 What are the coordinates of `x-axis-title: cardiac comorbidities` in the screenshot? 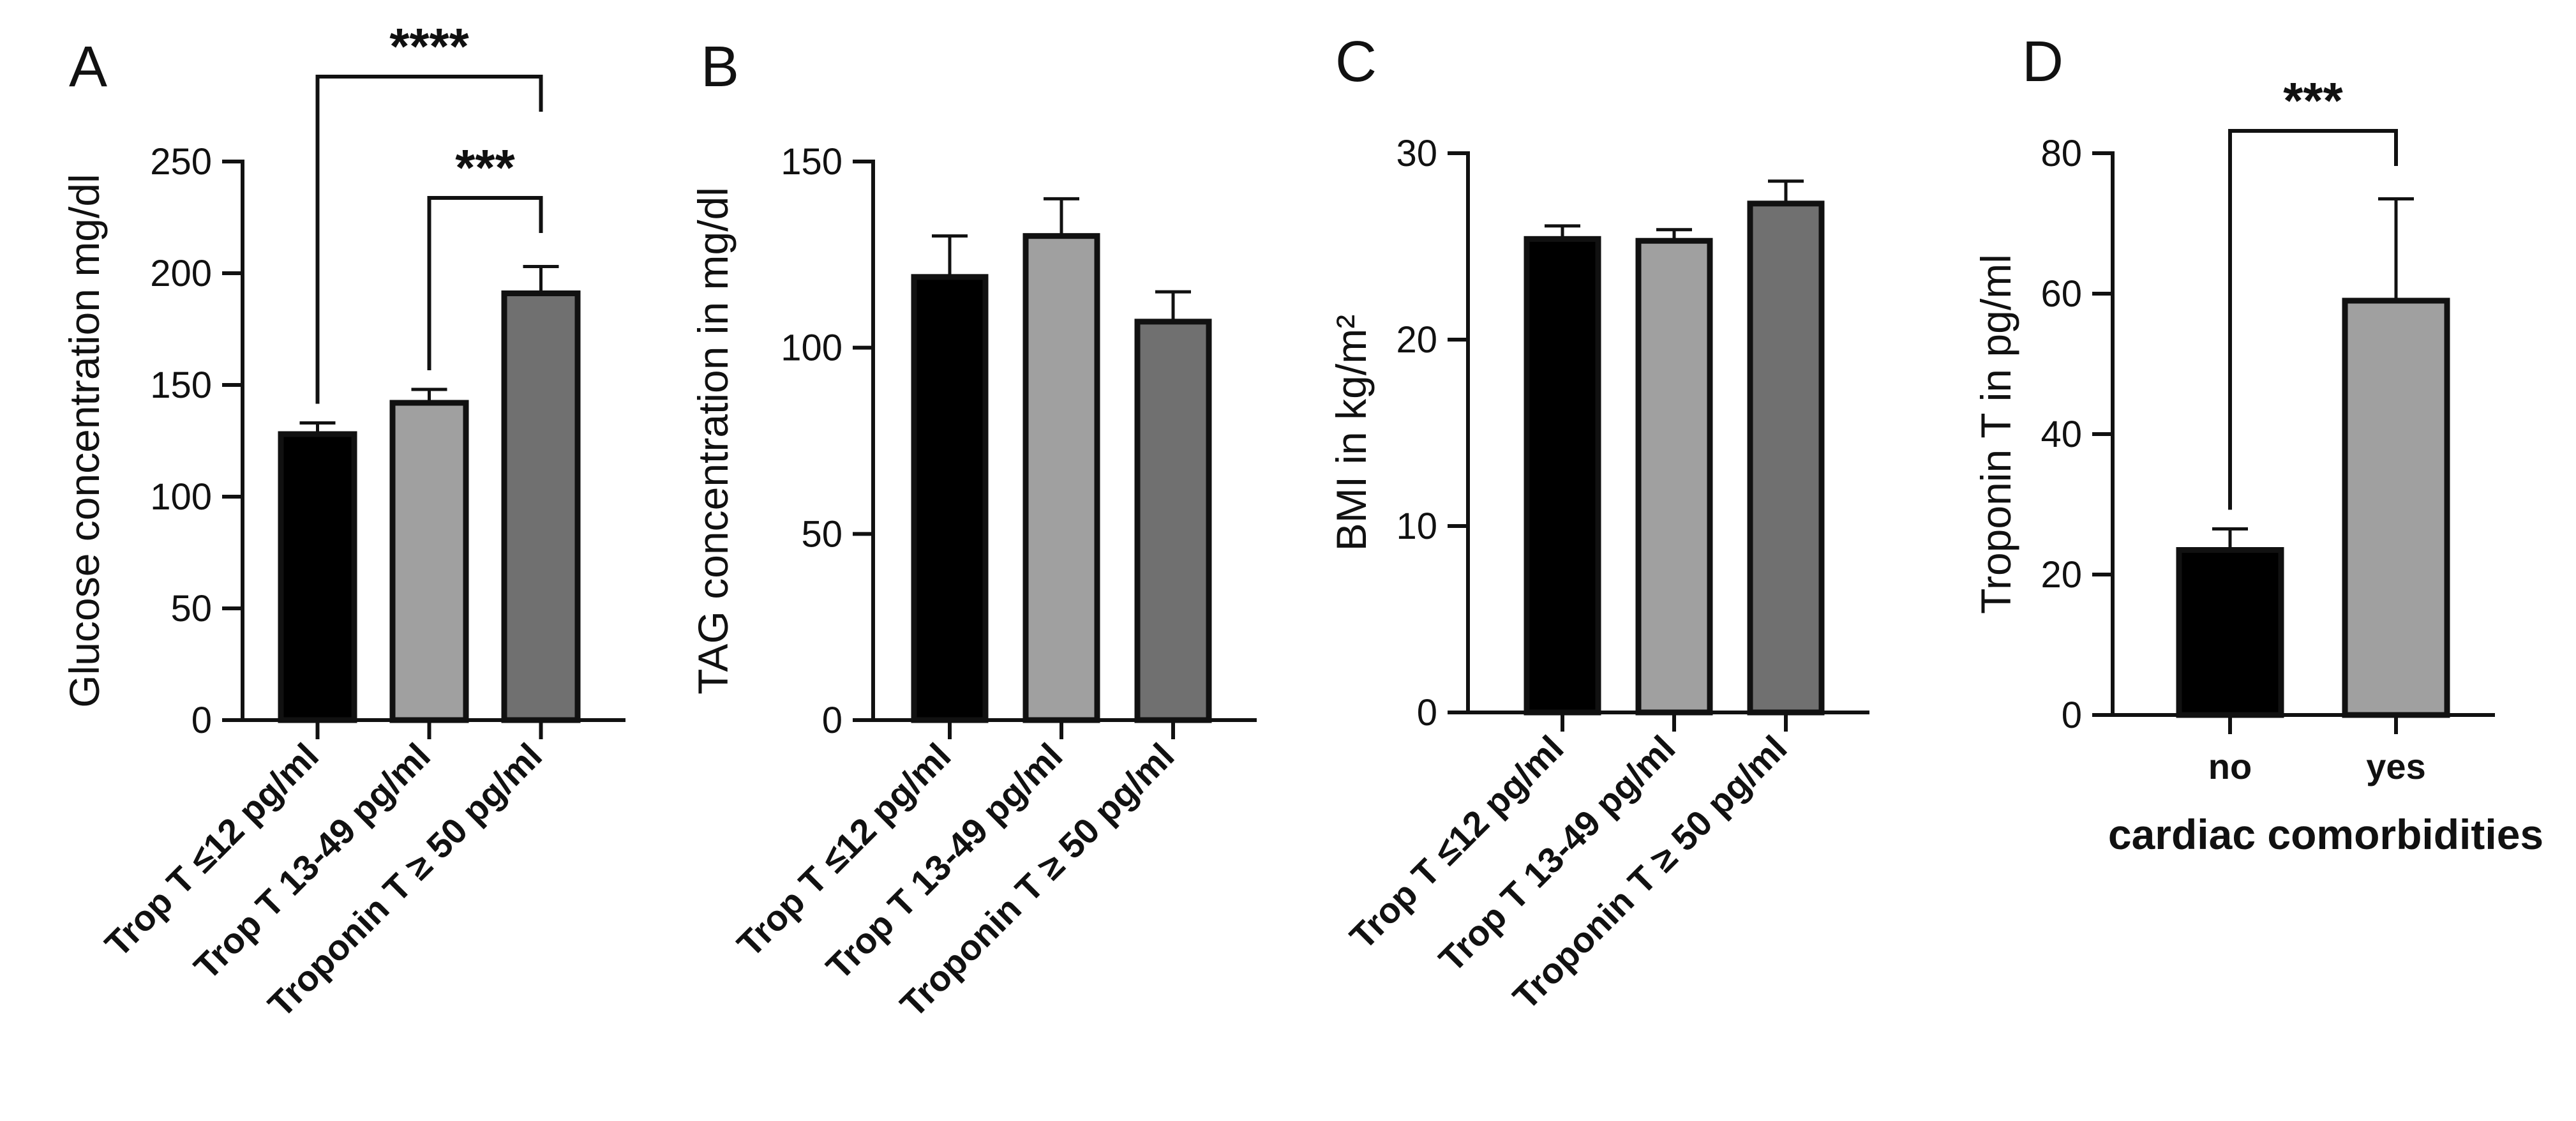 It's located at (2325, 834).